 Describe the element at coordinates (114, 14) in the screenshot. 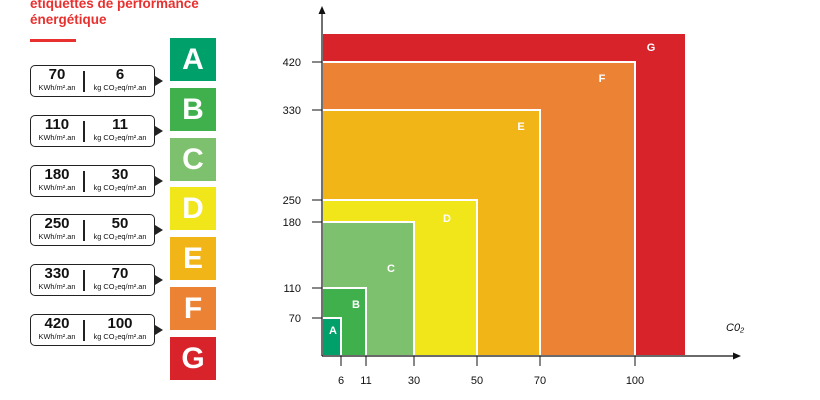

I see `page-heading: étiquettes de performance énergétique` at that location.